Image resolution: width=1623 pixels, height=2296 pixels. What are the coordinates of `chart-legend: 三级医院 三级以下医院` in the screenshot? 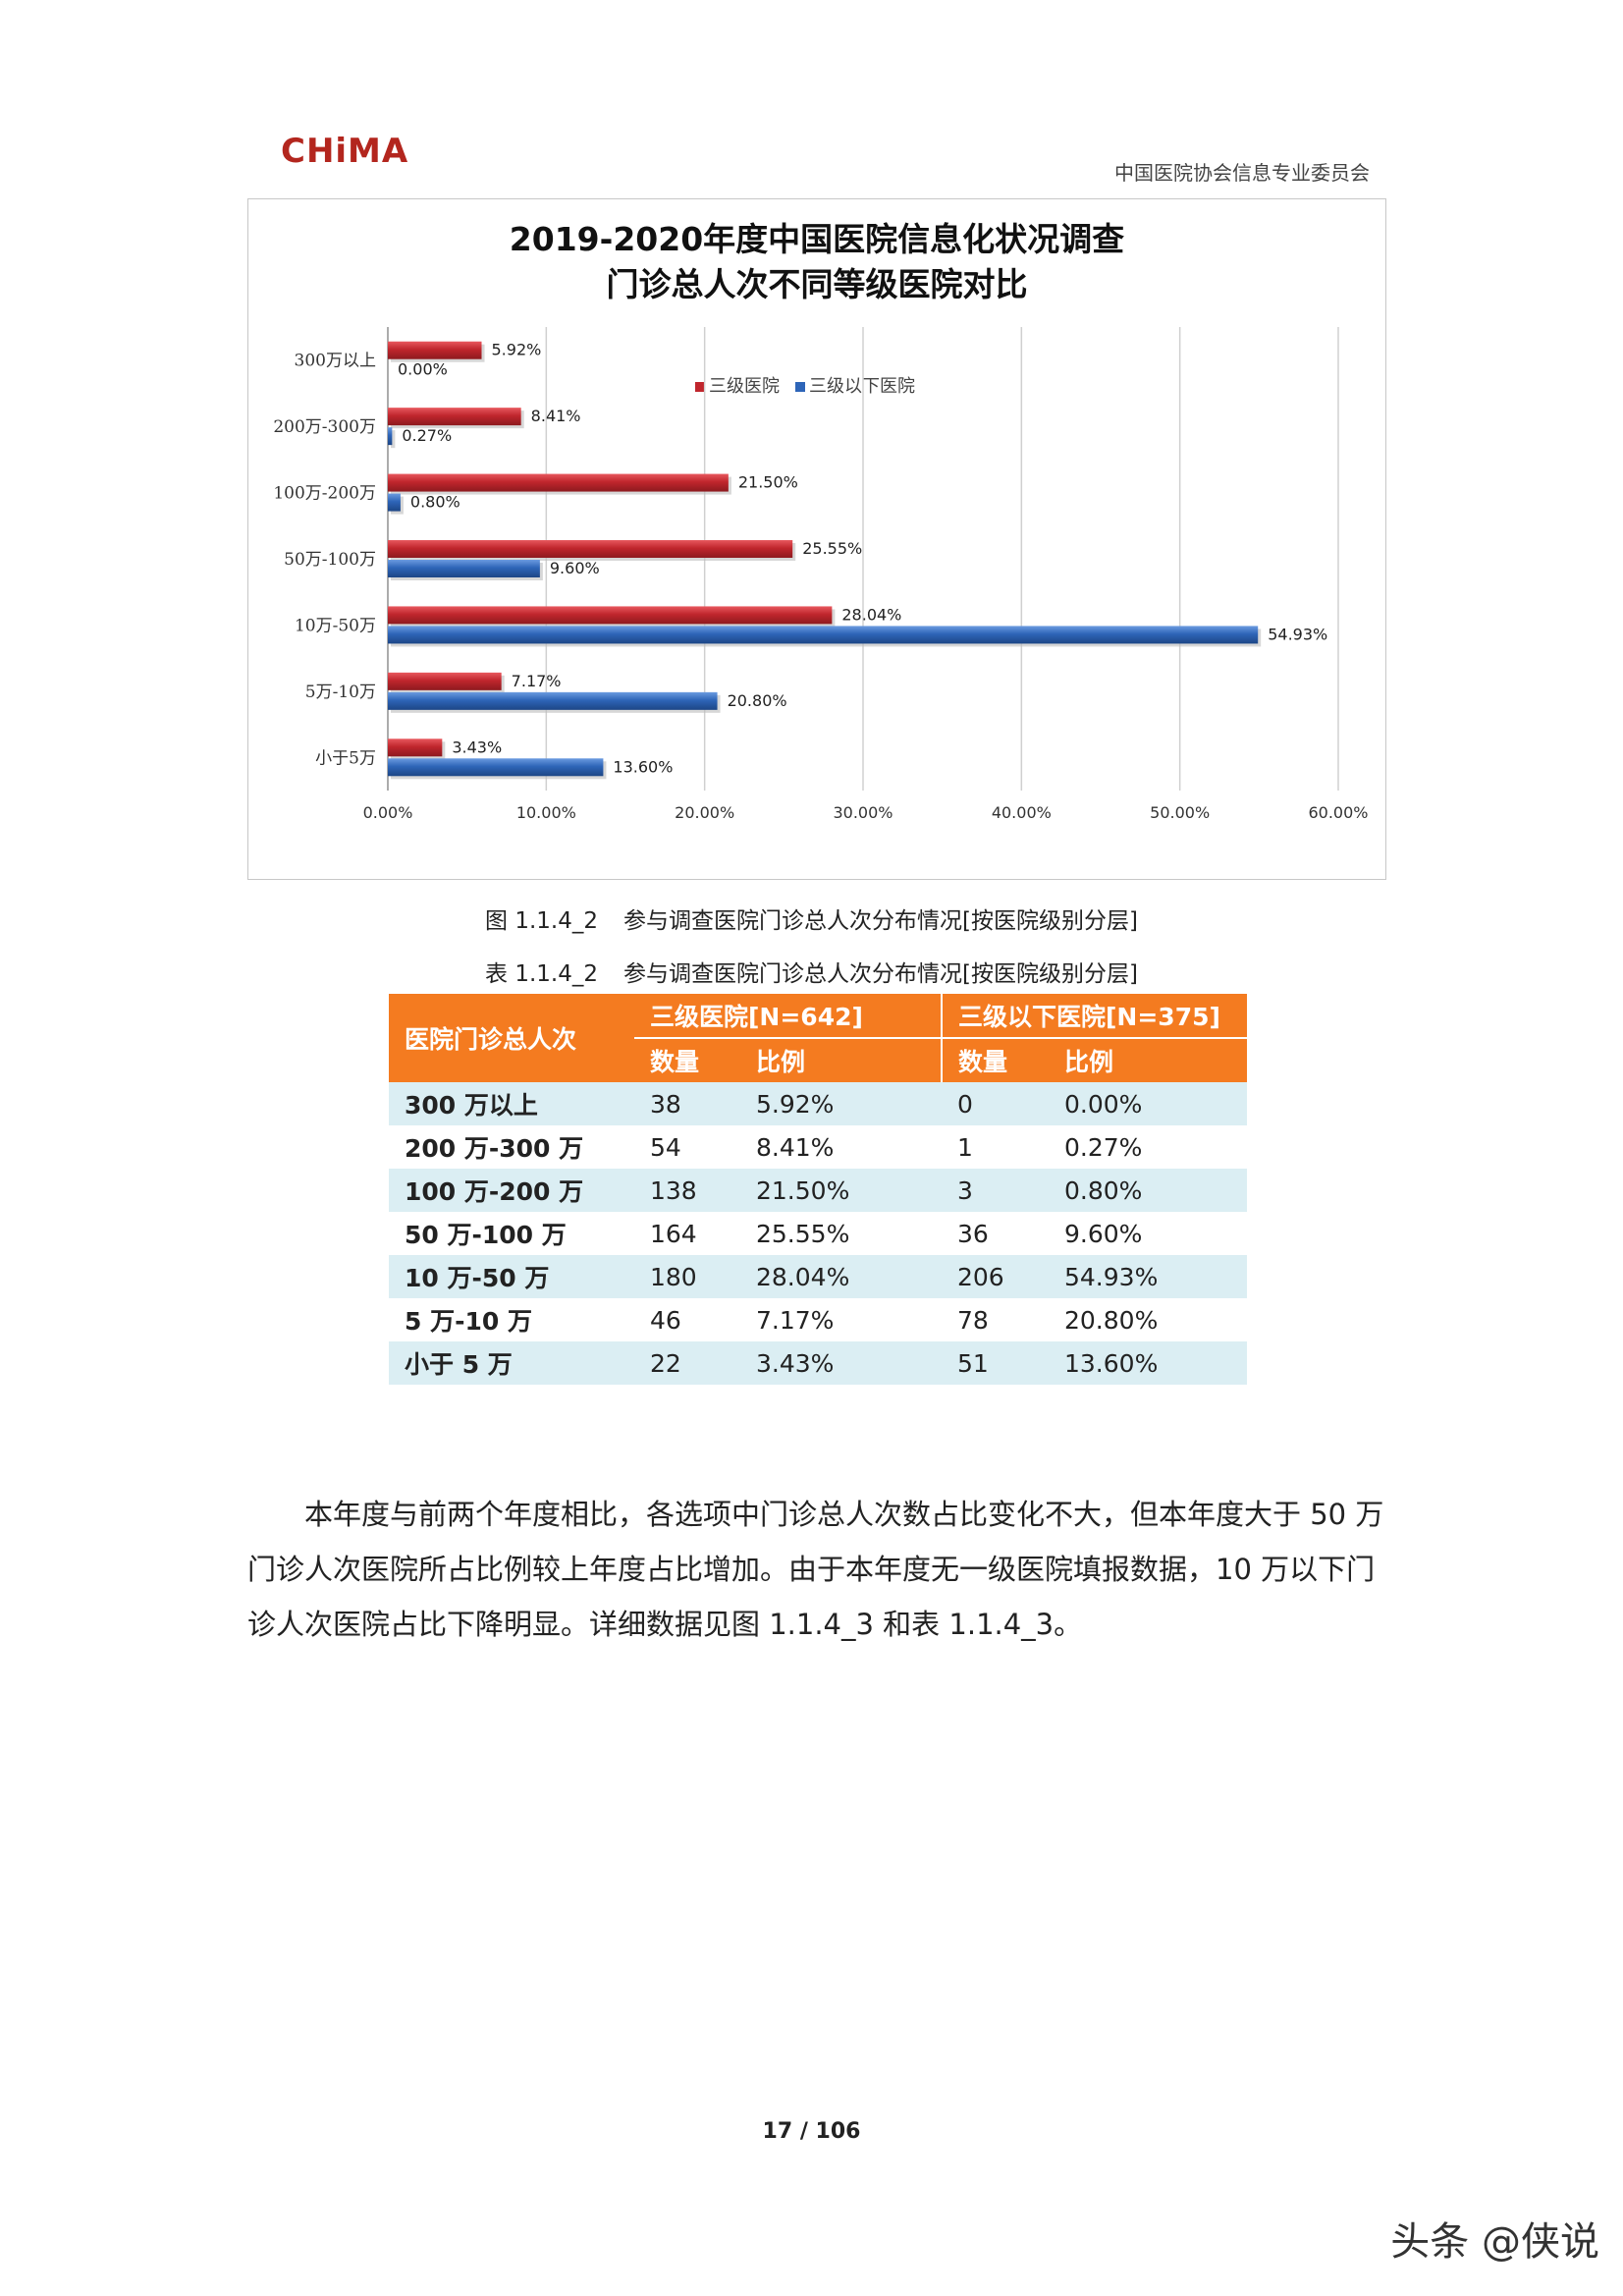 It's located at (805, 386).